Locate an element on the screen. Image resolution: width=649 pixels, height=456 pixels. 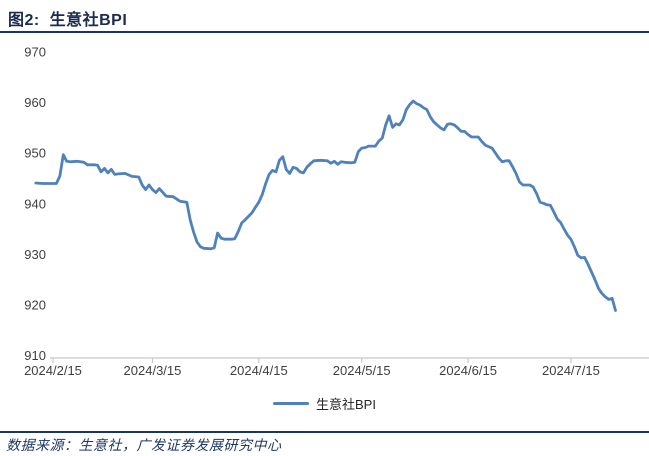
x-axis-tick-label: 2024/5/15 is located at coordinates (362, 370).